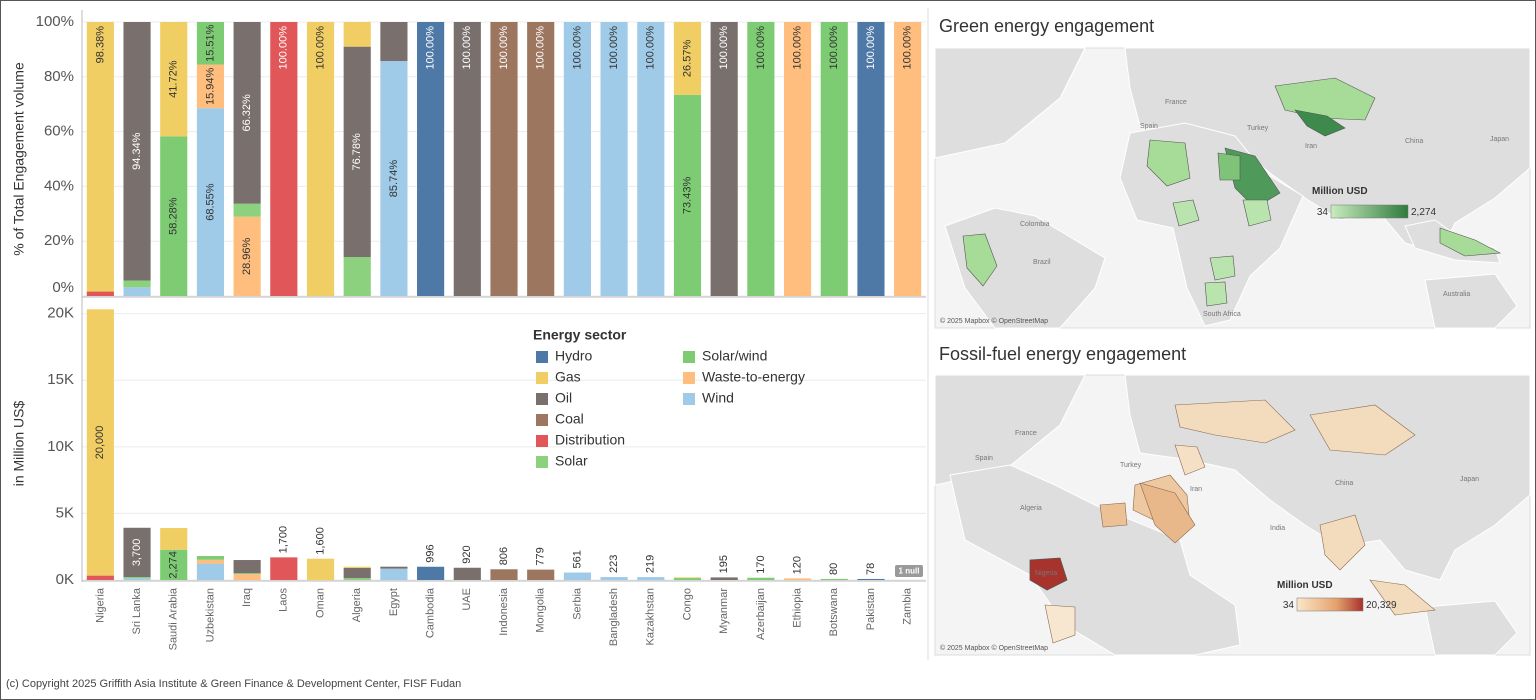 The image size is (1536, 700). I want to click on data-label: 120, so click(797, 565).